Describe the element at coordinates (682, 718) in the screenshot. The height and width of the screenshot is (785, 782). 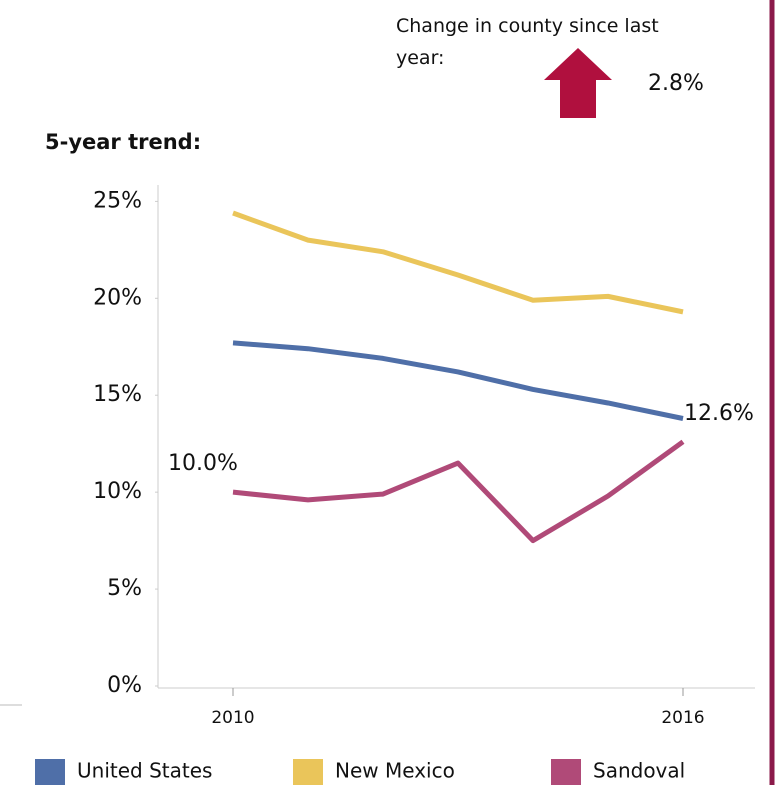
I see `x-tick-label: 2016` at that location.